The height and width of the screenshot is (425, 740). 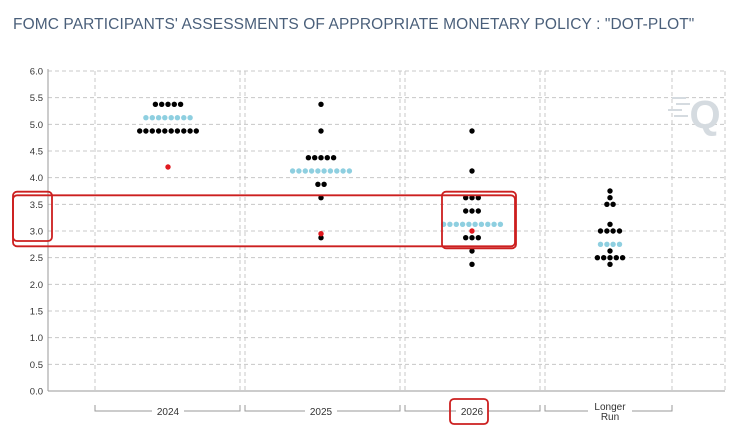 What do you see at coordinates (36, 232) in the screenshot?
I see `y-tick-label: 3.0` at bounding box center [36, 232].